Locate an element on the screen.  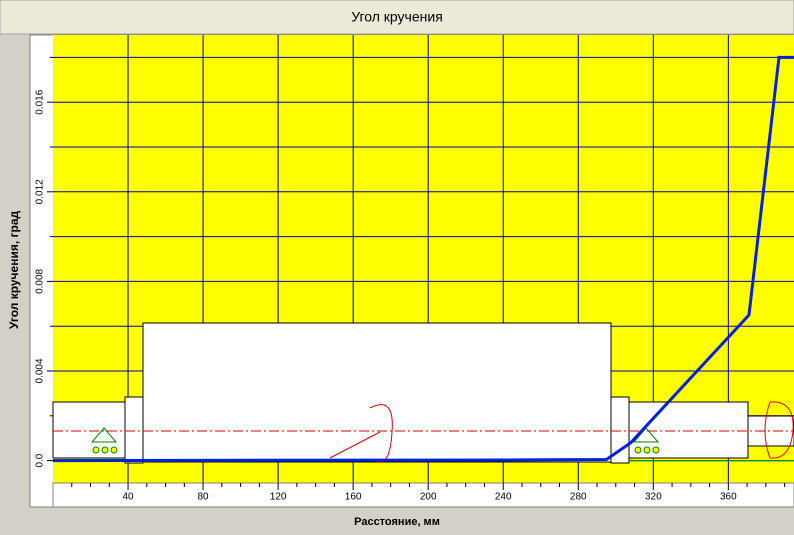
x-tick-label: 120 is located at coordinates (278, 497).